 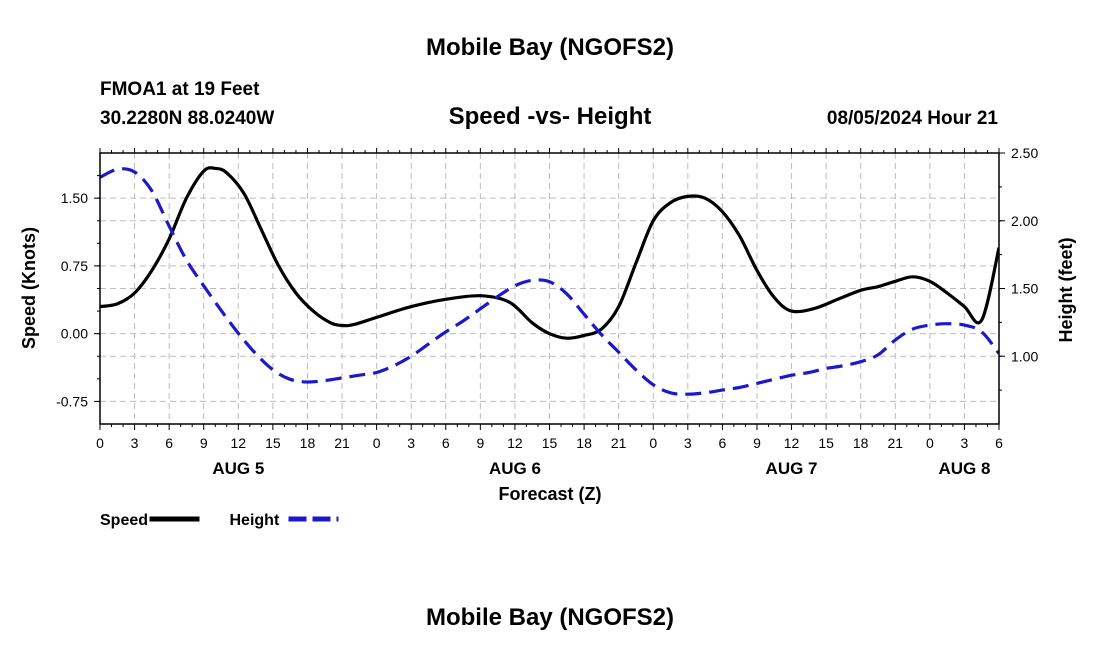 What do you see at coordinates (124, 520) in the screenshot?
I see `legend-label-speed: Speed` at bounding box center [124, 520].